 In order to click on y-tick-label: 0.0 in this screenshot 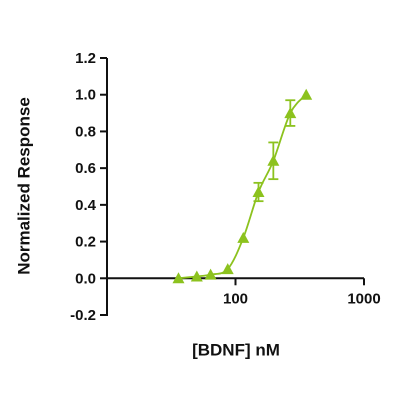, I will do `click(85, 278)`.